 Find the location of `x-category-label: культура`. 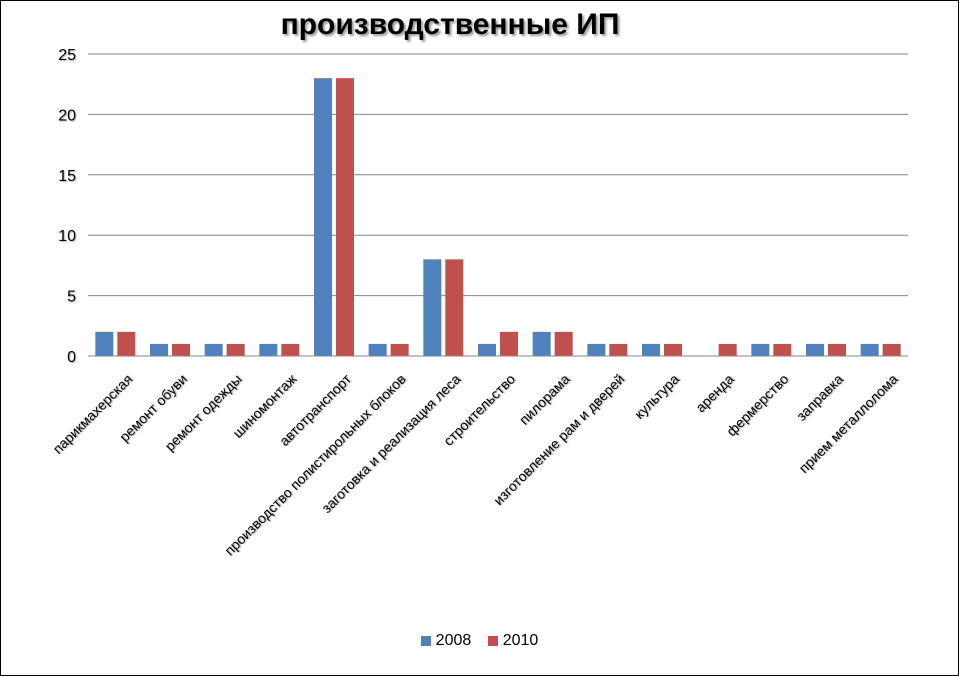

x-category-label: культура is located at coordinates (656, 396).